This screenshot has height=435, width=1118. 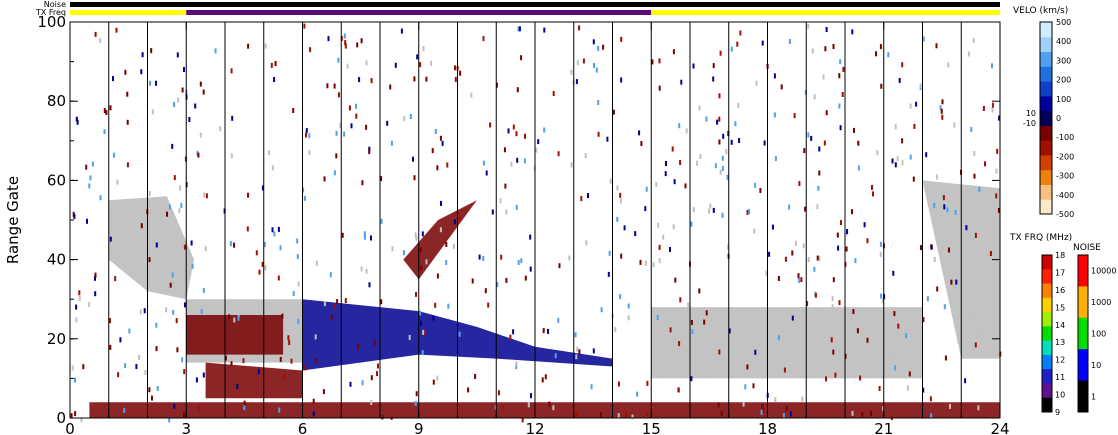 I want to click on noise-tick-label: 10, so click(x=1096, y=365).